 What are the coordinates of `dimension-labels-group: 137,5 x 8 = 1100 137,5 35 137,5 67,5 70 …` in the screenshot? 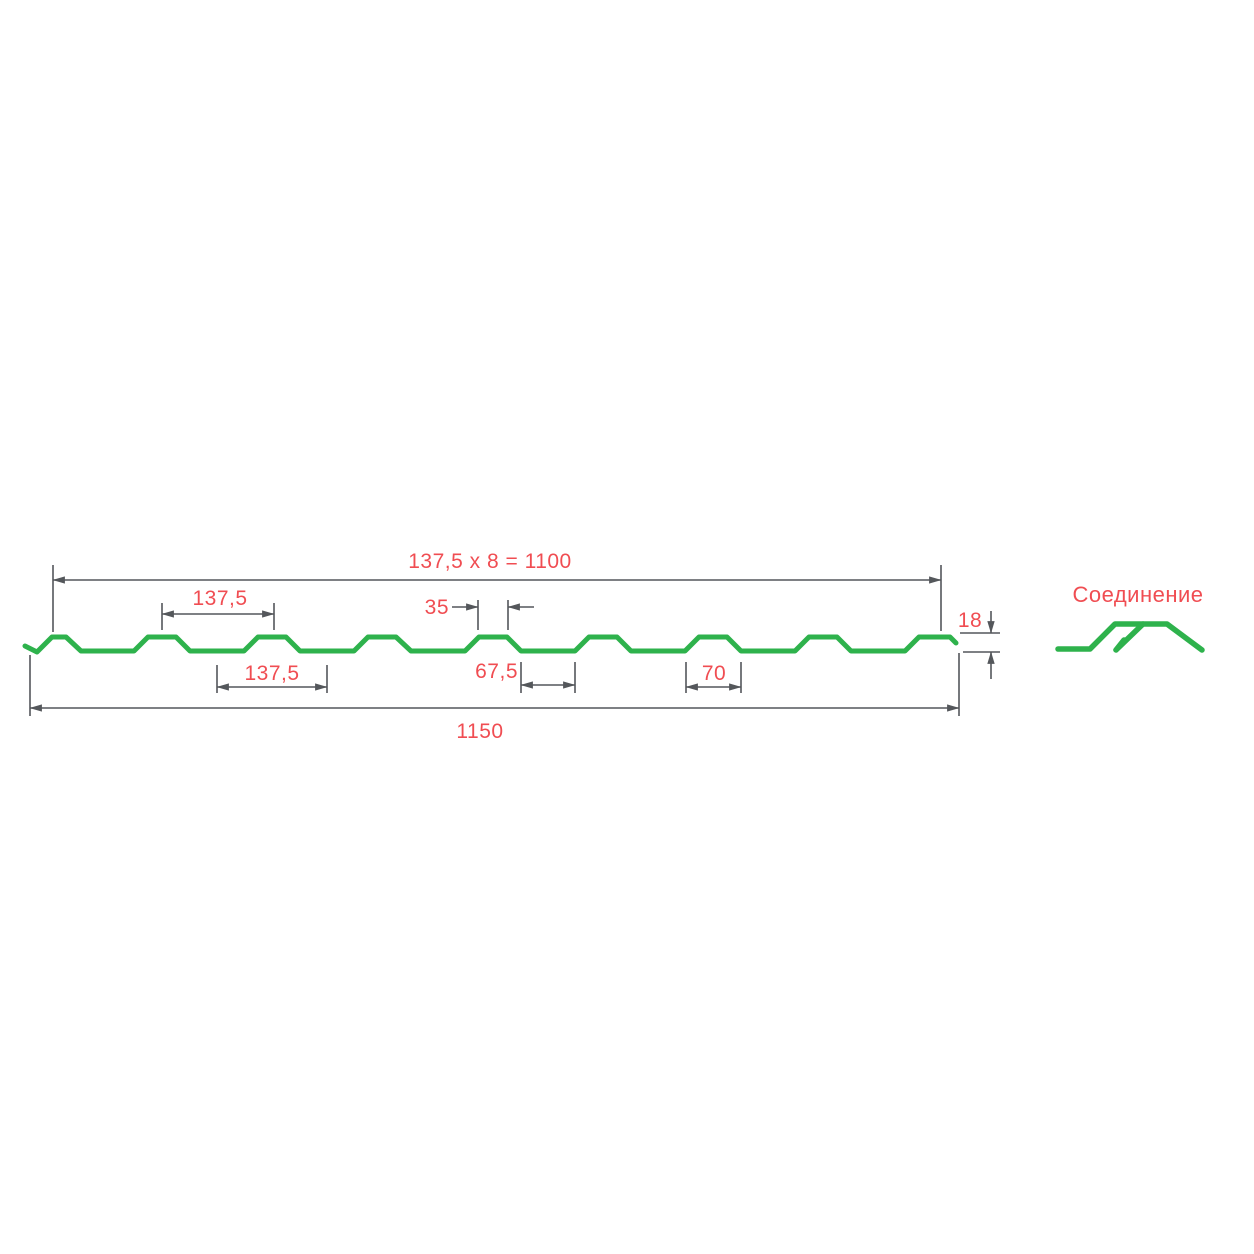 It's located at (697, 646).